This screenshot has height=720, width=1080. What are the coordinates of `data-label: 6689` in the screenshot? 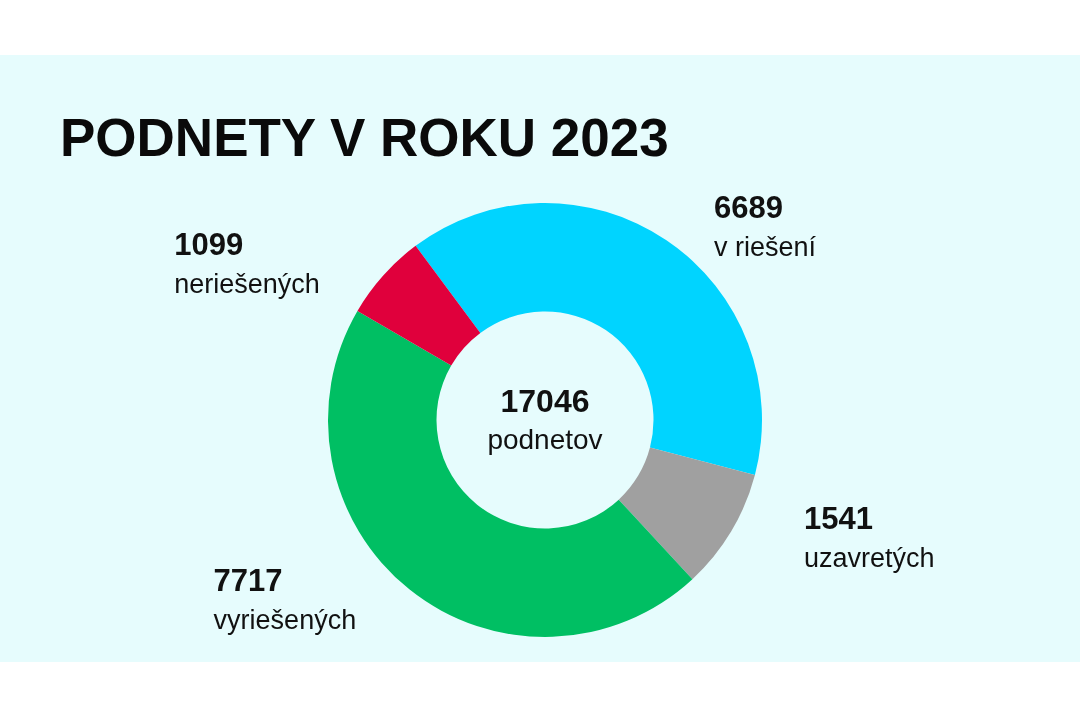 It's located at (748, 207).